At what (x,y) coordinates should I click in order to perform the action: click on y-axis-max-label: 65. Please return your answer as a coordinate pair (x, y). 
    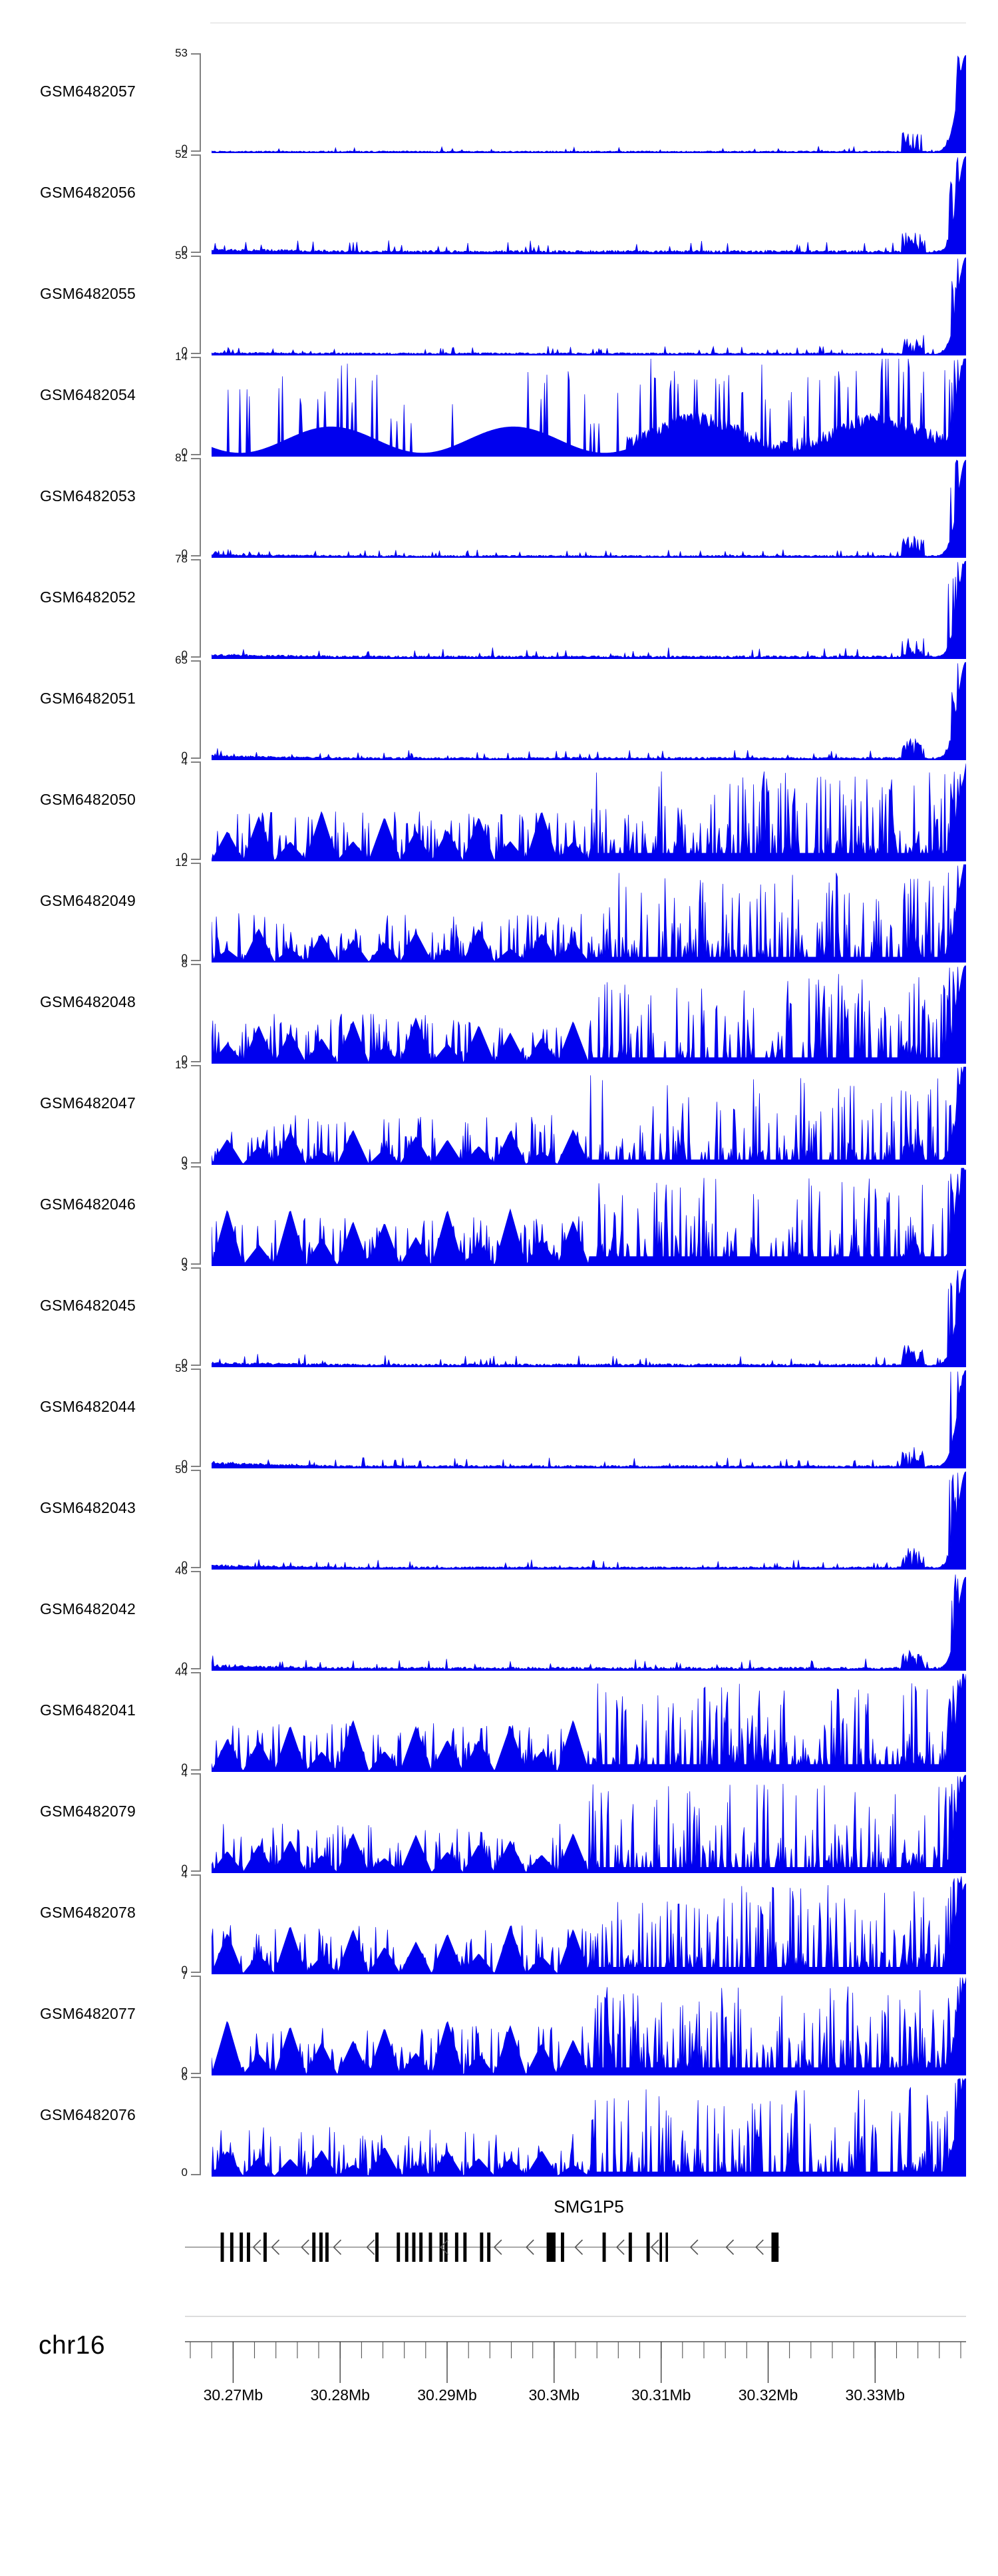
    Looking at the image, I should click on (181, 660).